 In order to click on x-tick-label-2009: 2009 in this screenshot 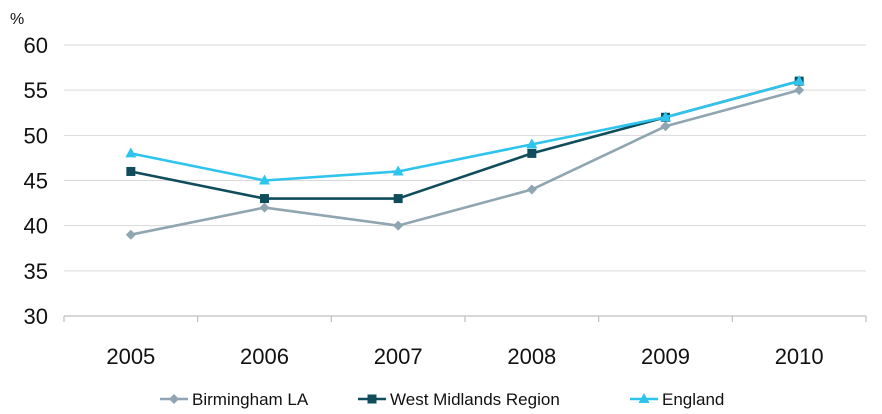, I will do `click(665, 356)`.